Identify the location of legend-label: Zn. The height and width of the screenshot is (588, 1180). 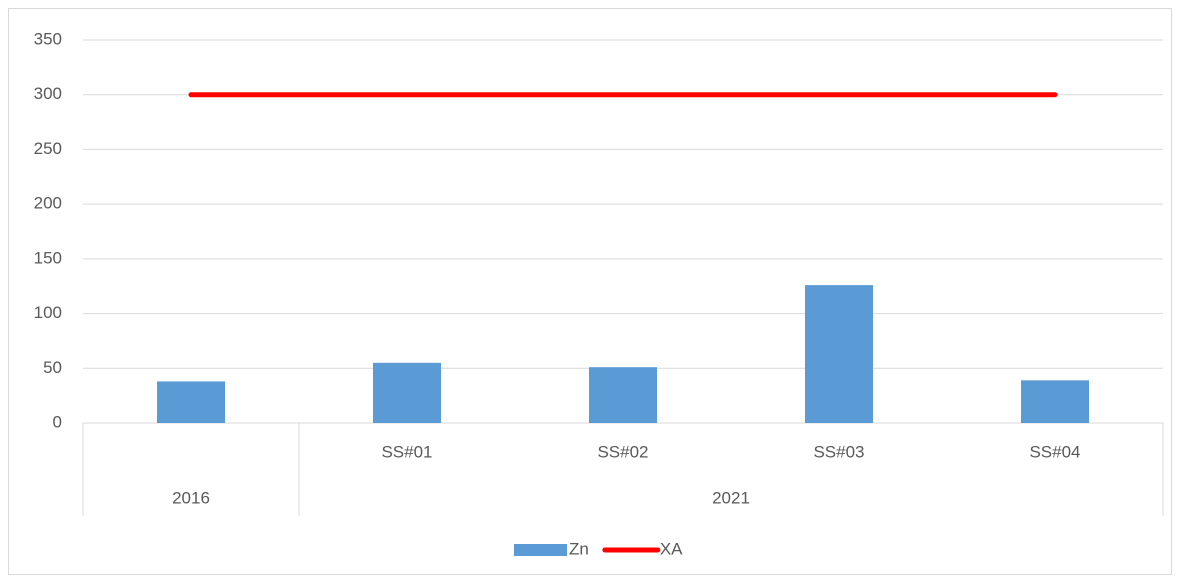
(579, 548).